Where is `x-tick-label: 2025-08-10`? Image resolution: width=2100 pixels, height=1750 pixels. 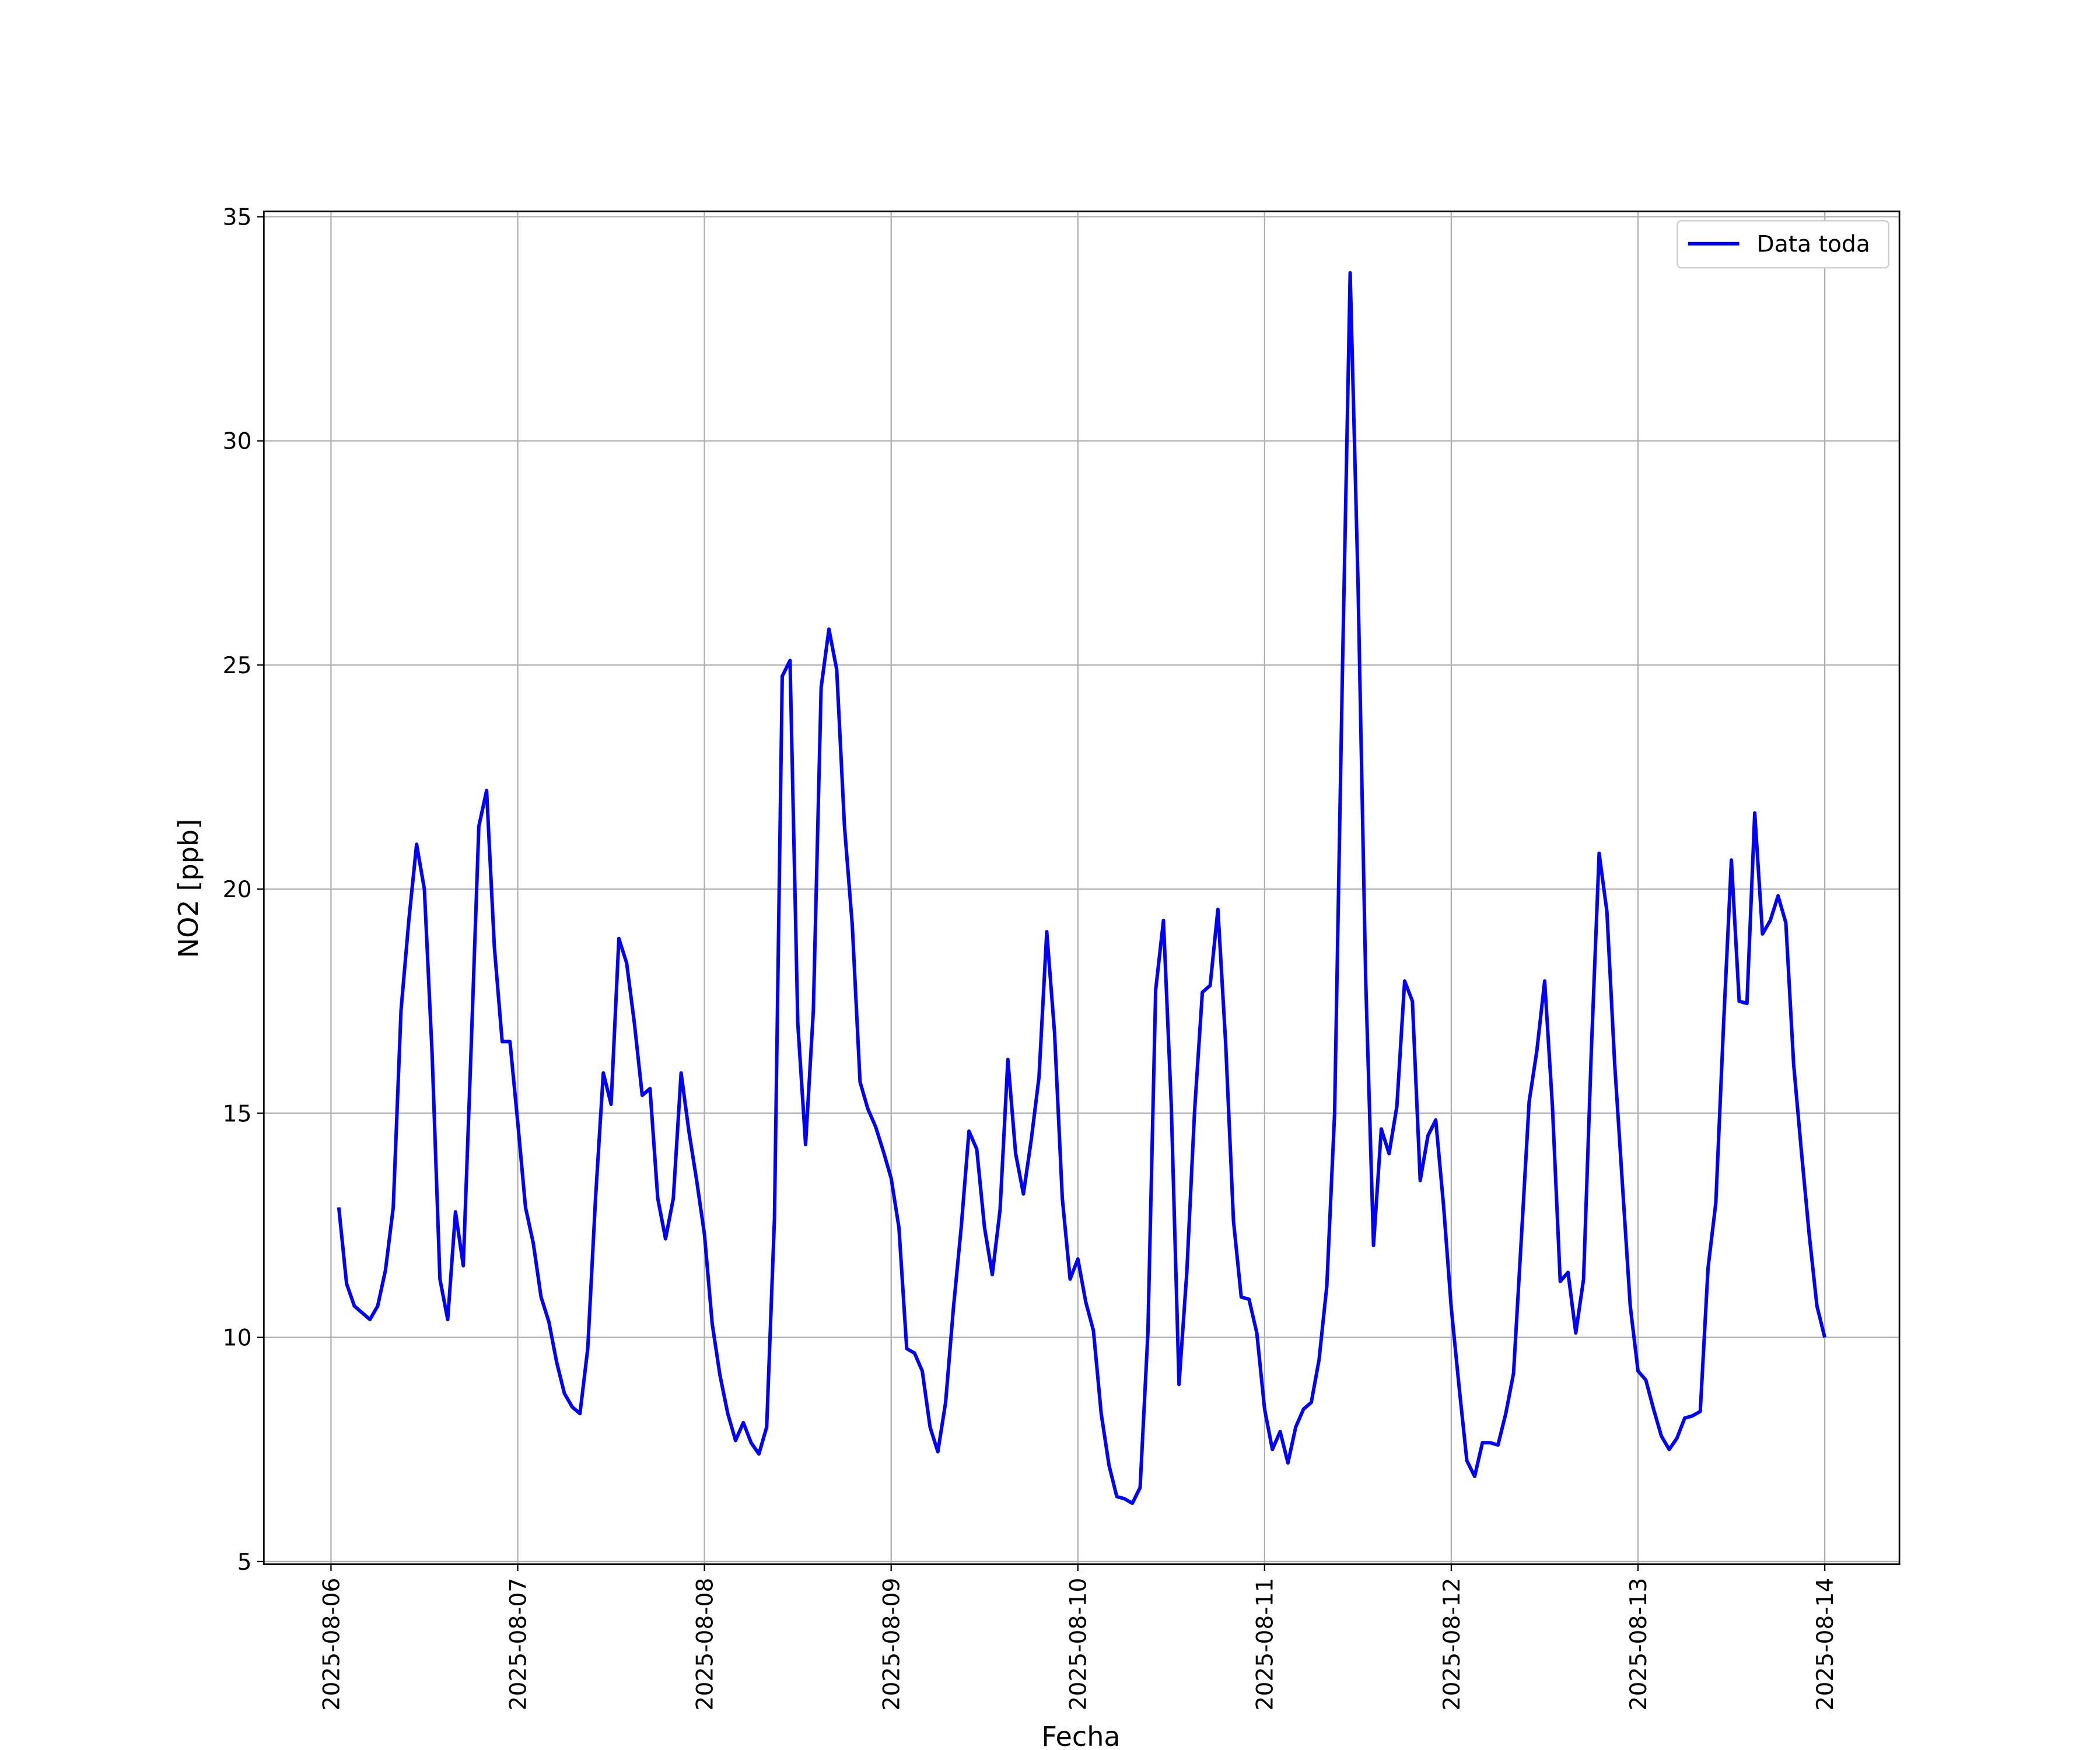
x-tick-label: 2025-08-10 is located at coordinates (1079, 1644).